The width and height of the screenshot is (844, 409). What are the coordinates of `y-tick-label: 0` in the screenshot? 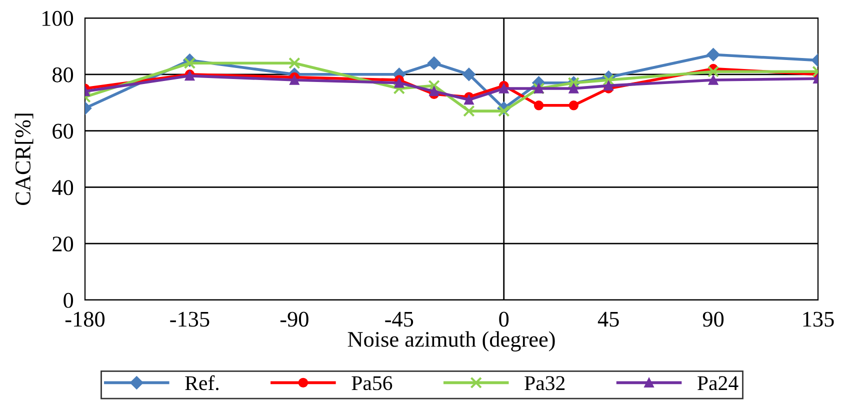 It's located at (69, 300).